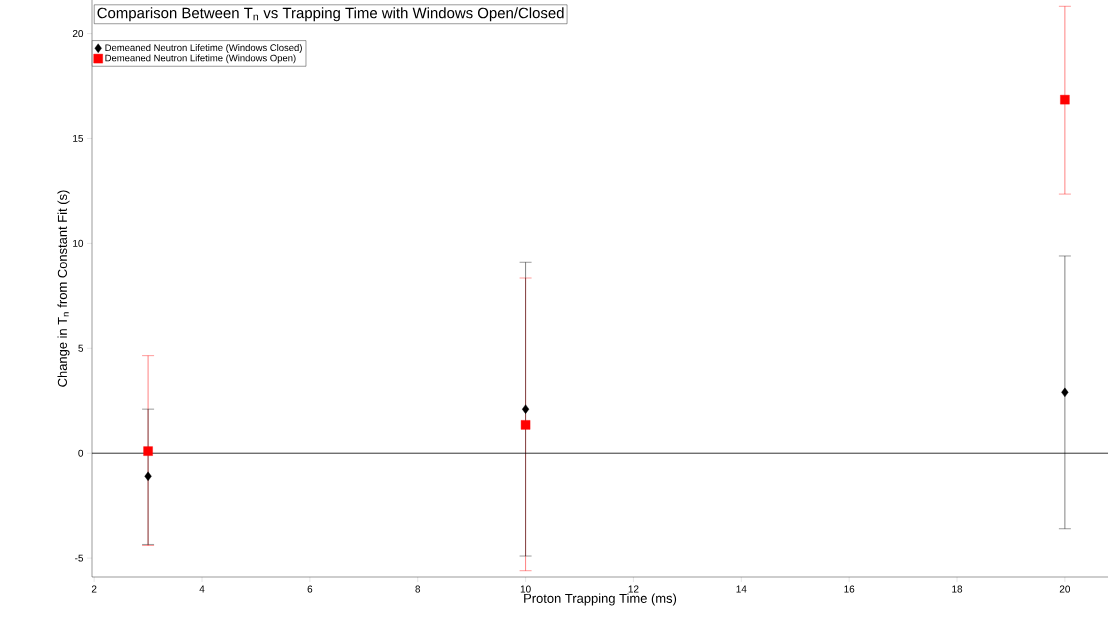 This screenshot has height=643, width=1110. Describe the element at coordinates (203, 48) in the screenshot. I see `legend-label: Demeaned Neutron Lifetime (Windows Closed)` at that location.